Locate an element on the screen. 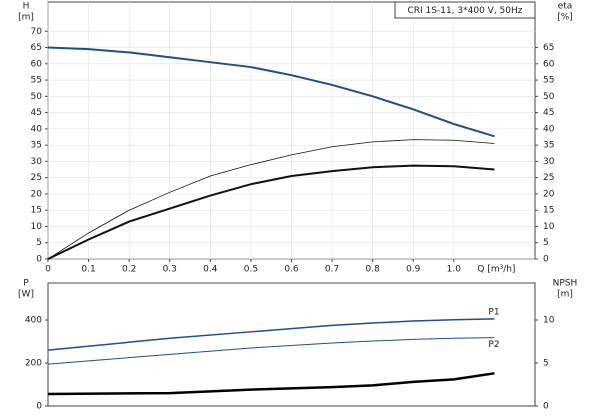 The height and width of the screenshot is (415, 593). y2-tick-label: 25 is located at coordinates (548, 178).